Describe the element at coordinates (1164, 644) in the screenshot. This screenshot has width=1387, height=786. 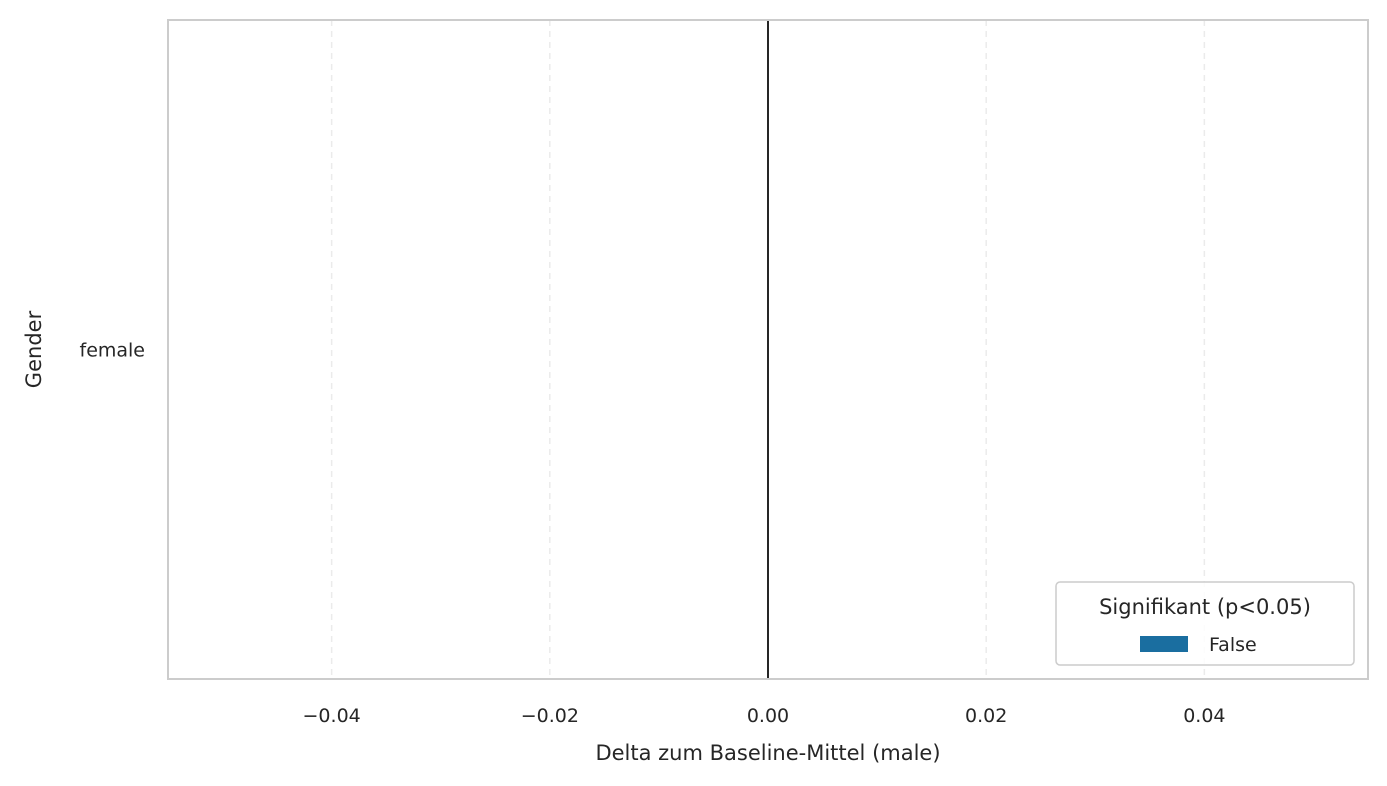
I see `legend-swatch` at that location.